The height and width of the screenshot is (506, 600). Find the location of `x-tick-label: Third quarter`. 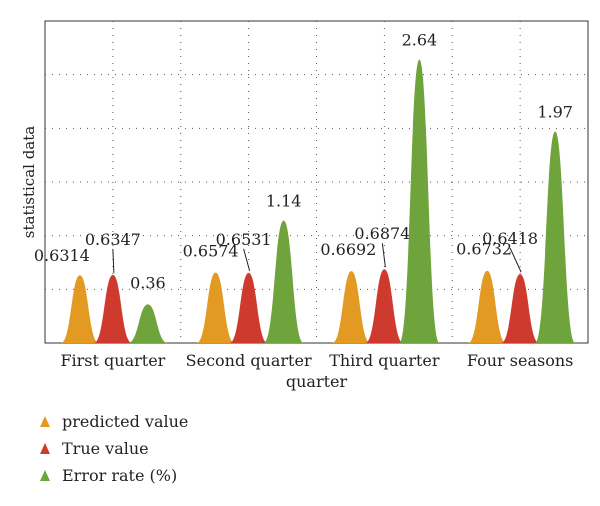

x-tick-label: Third quarter is located at coordinates (384, 360).